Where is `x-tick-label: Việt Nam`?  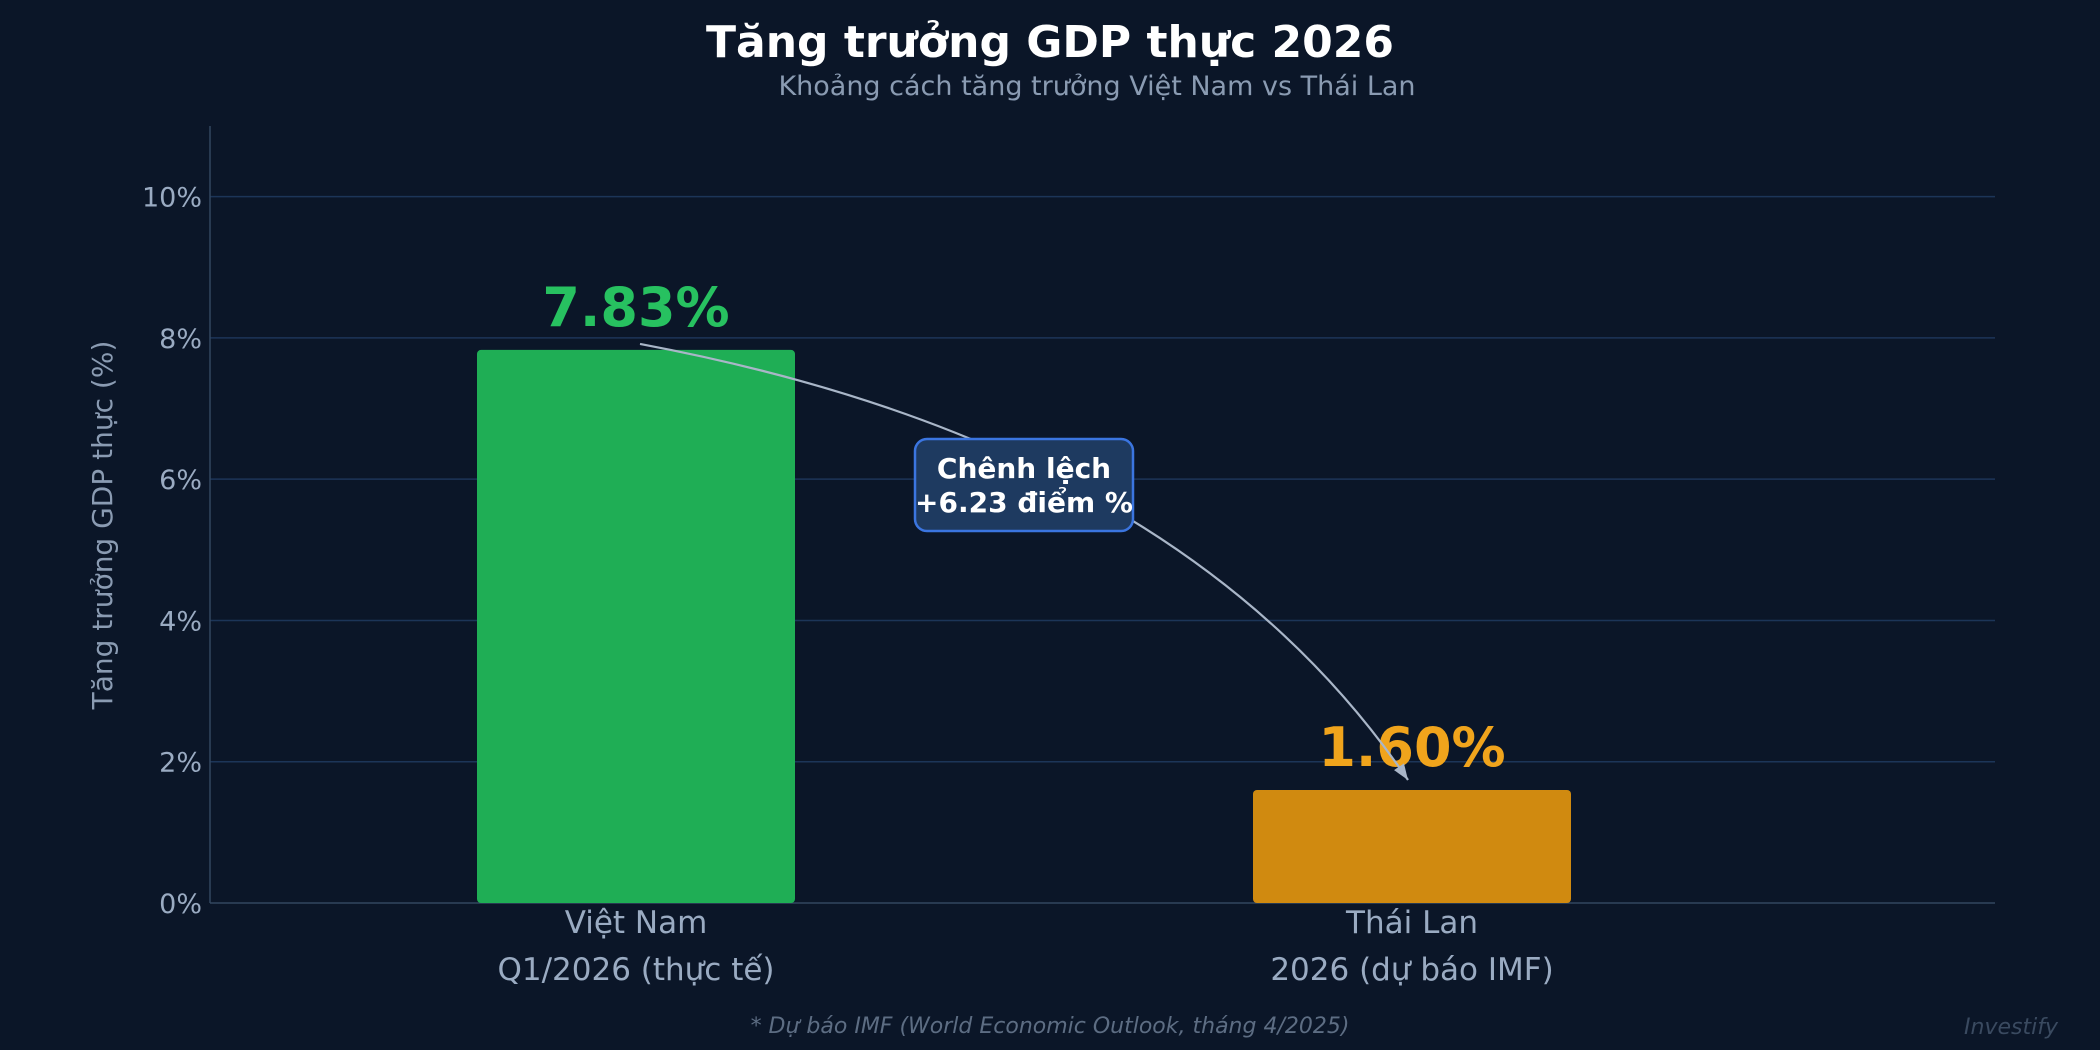
x-tick-label: Việt Nam is located at coordinates (636, 923).